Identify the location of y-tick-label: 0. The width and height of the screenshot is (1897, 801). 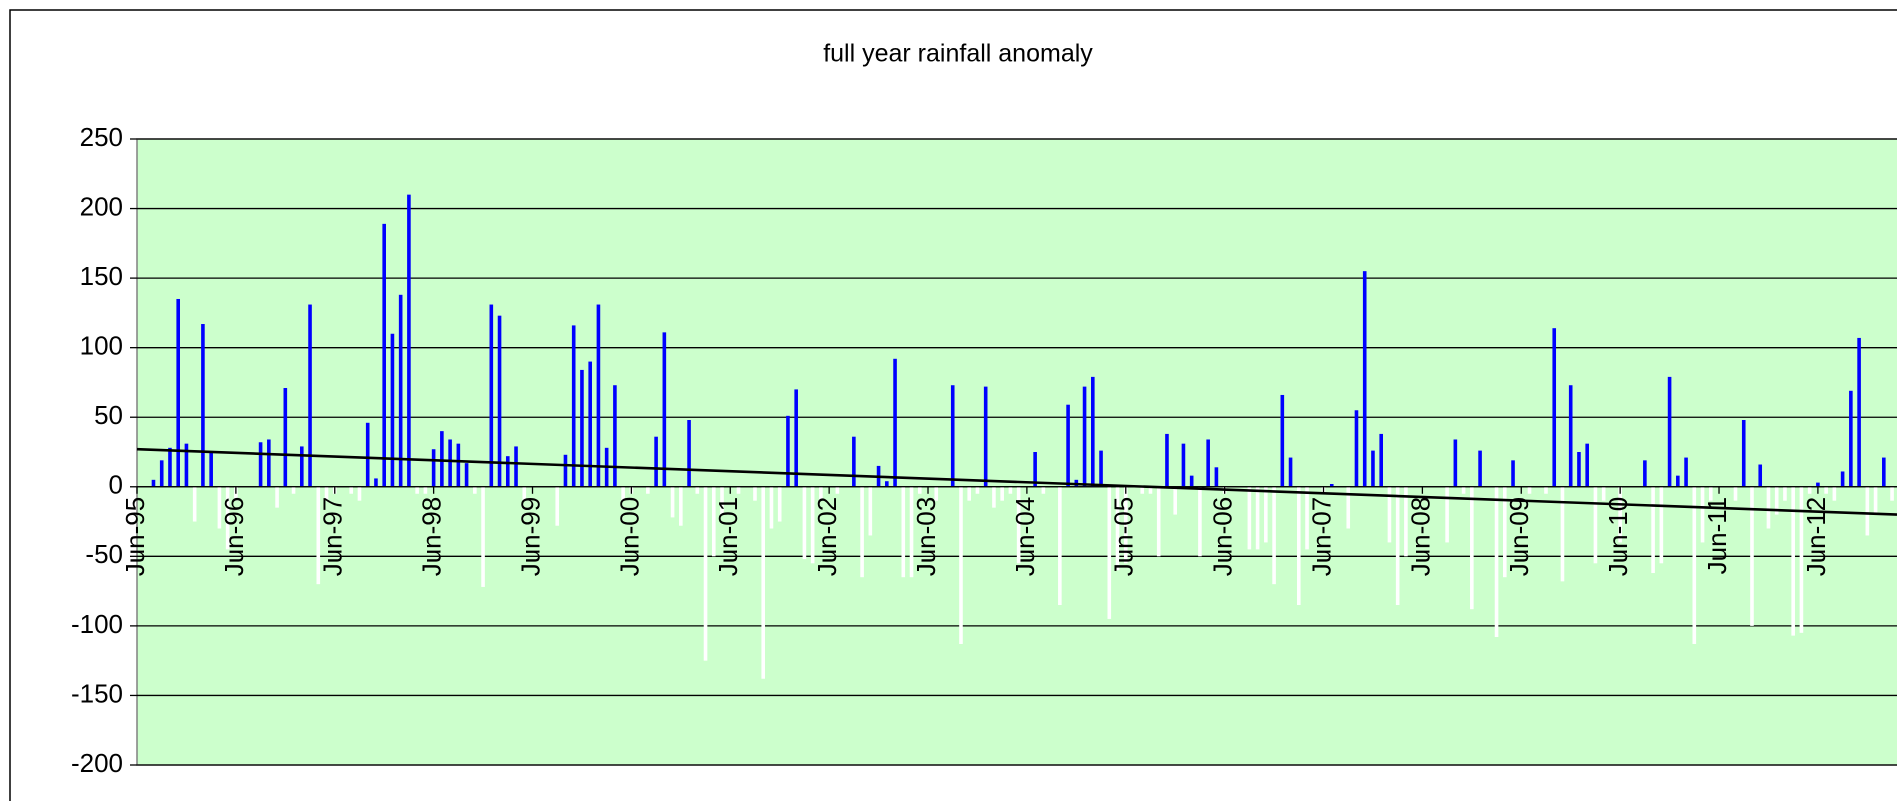
(116, 485).